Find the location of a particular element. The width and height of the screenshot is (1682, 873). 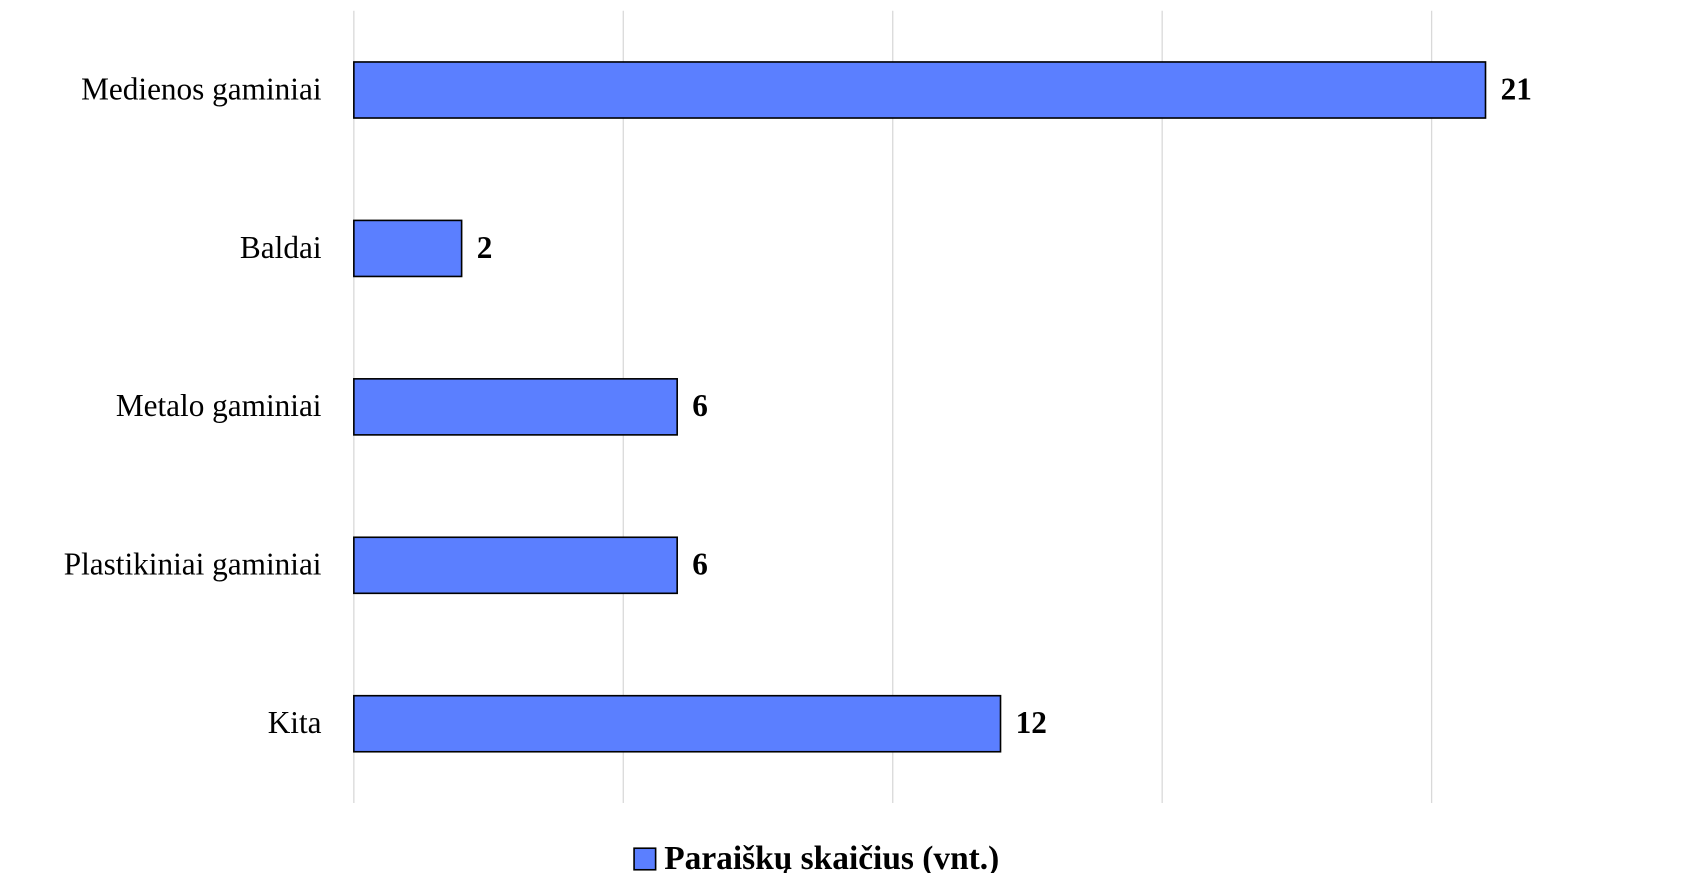

y-tick-label: Plastikiniai gaminiai is located at coordinates (193, 564).